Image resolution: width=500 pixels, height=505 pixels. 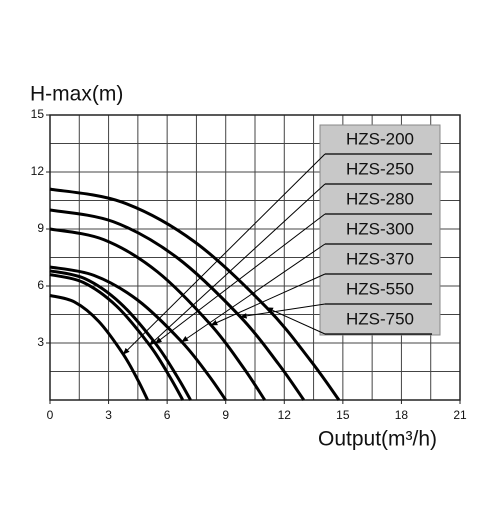 What do you see at coordinates (380, 138) in the screenshot?
I see `legend-label: HZS-200` at bounding box center [380, 138].